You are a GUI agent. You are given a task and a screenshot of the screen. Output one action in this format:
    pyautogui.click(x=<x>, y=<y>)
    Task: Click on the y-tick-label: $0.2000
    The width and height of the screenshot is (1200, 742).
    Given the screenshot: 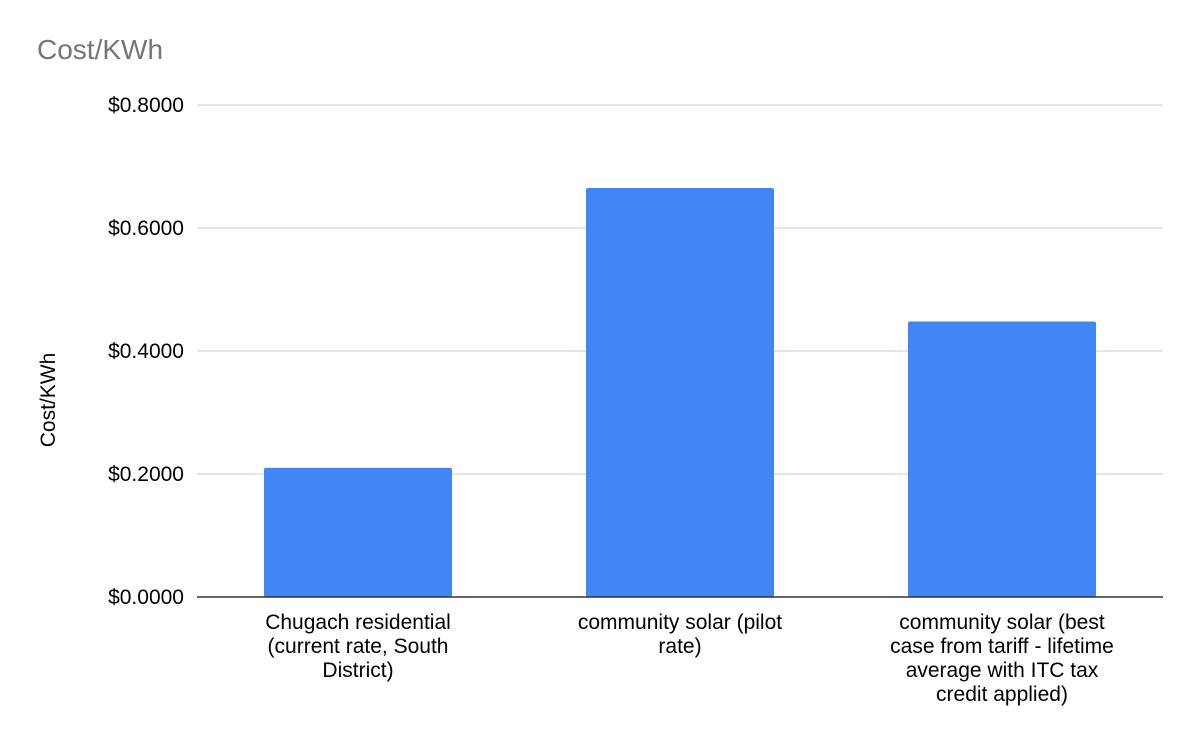 What is the action you would take?
    pyautogui.click(x=146, y=474)
    